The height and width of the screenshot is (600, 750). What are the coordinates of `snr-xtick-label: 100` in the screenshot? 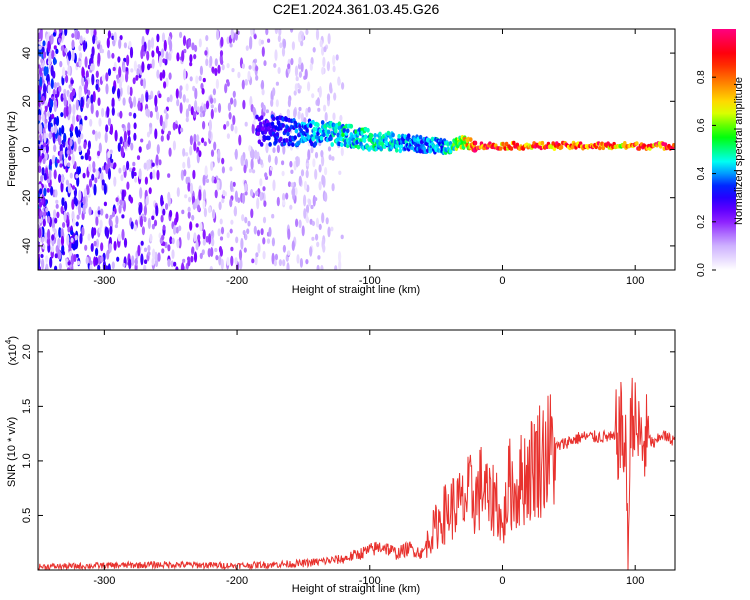 It's located at (635, 581).